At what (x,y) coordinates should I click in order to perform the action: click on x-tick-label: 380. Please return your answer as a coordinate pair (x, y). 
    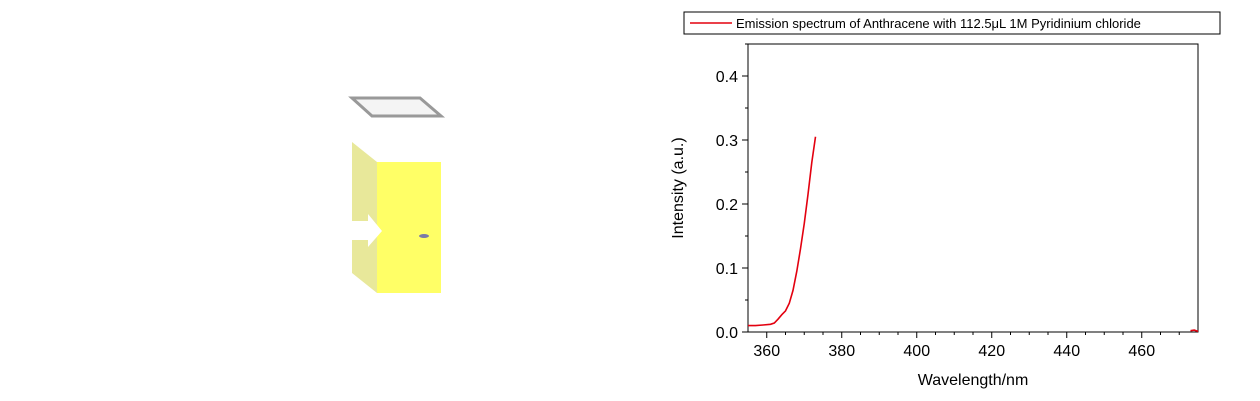
    Looking at the image, I should click on (841, 351).